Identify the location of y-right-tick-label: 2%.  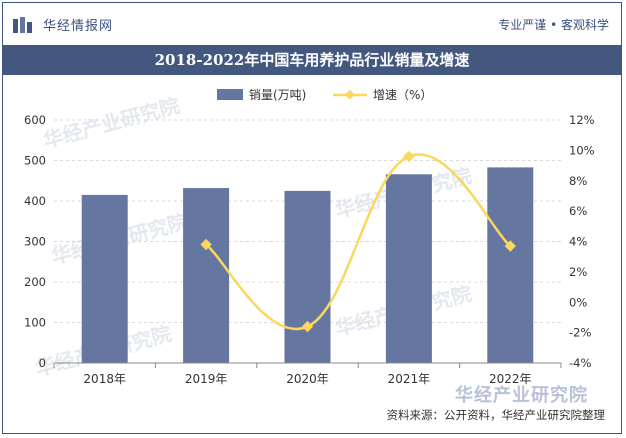
(578, 272).